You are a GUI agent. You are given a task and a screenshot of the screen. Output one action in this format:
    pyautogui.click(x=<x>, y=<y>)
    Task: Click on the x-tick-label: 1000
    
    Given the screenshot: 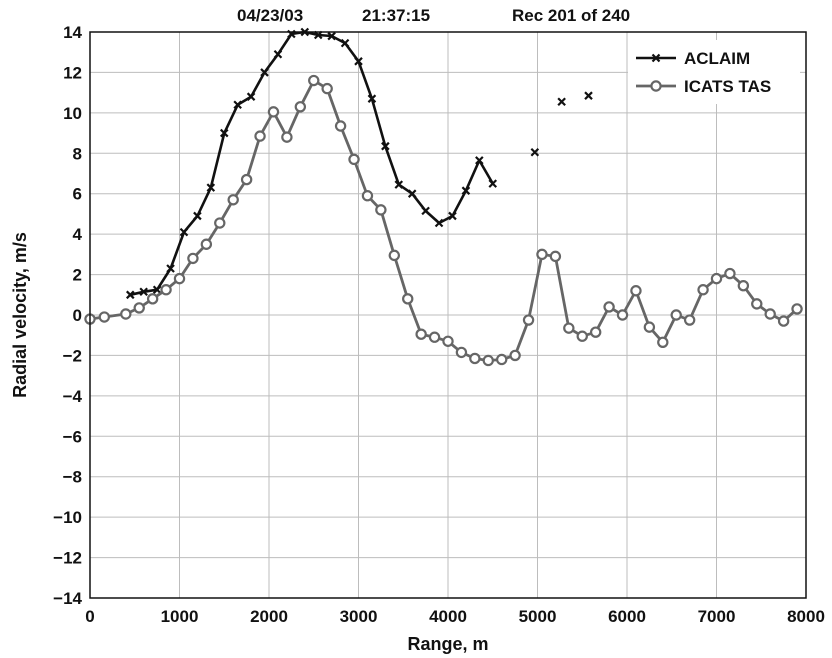 What is the action you would take?
    pyautogui.click(x=180, y=616)
    